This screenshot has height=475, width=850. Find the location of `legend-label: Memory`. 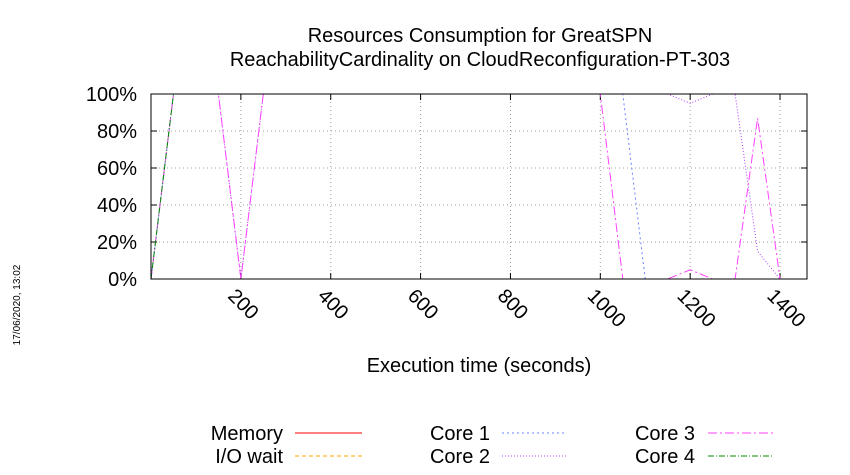

legend-label: Memory is located at coordinates (247, 434).